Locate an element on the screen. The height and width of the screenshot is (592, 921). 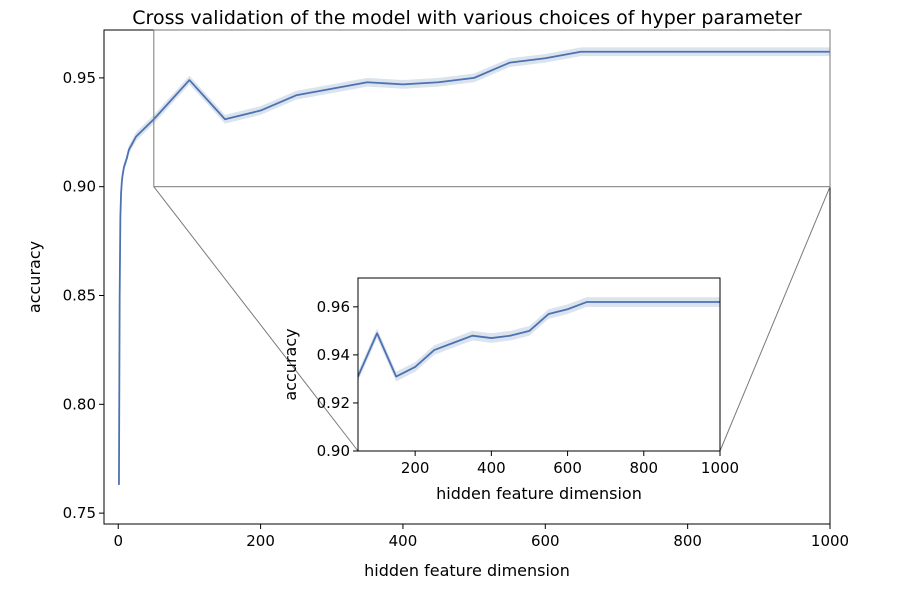
inset-xtick-label: 400 is located at coordinates (491, 468).